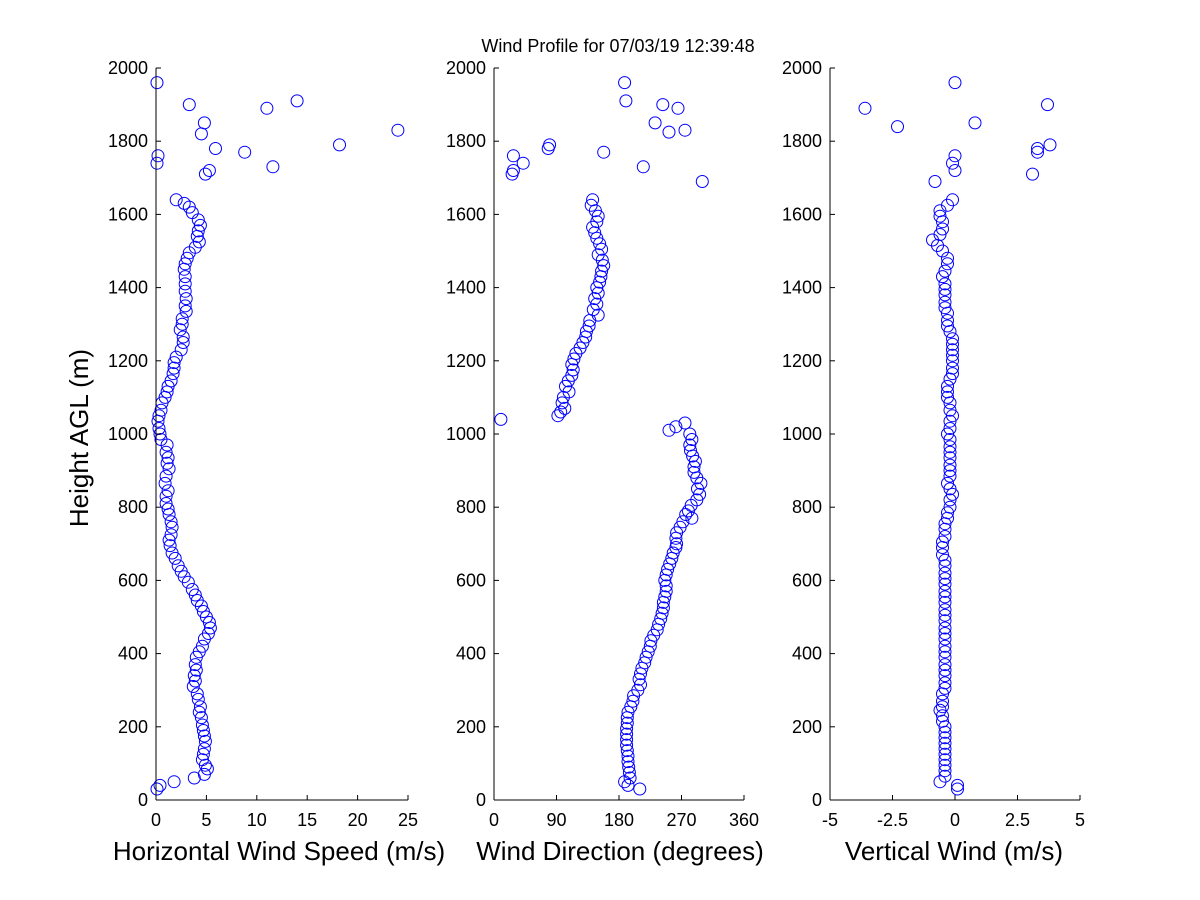 The height and width of the screenshot is (900, 1200). I want to click on wind-speed-x-axis-label: Horizontal Wind Speed (m/s), so click(279, 851).